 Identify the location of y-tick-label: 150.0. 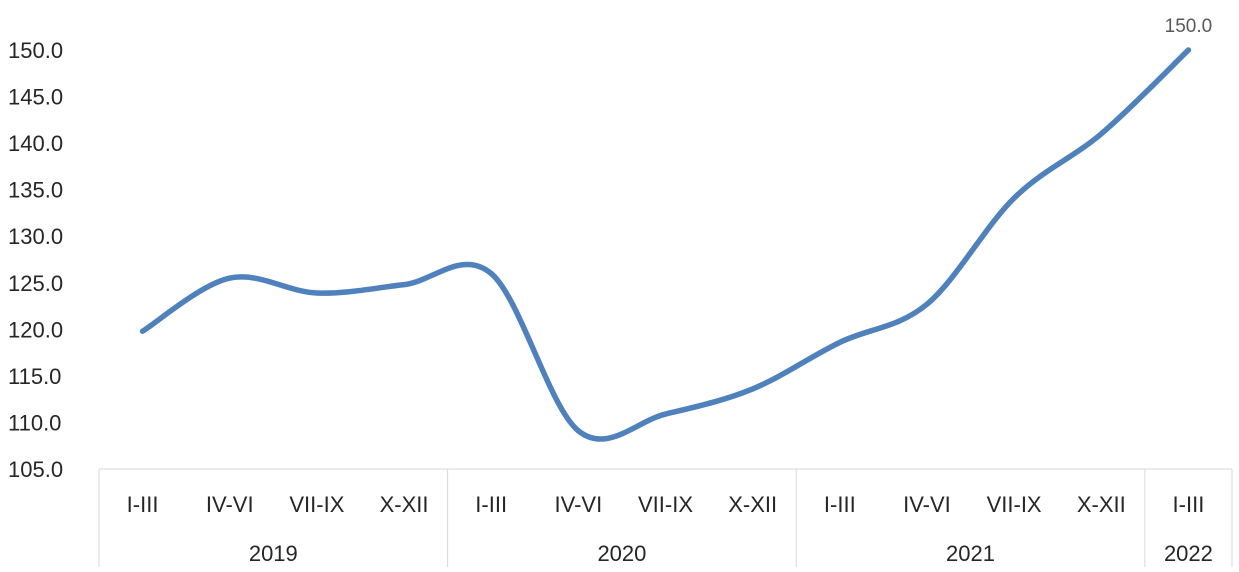
(35, 50).